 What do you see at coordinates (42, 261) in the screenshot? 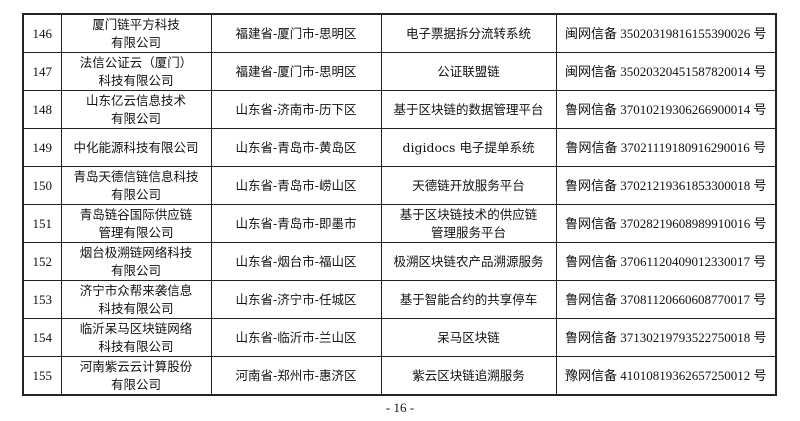
I see `row-number: 152` at bounding box center [42, 261].